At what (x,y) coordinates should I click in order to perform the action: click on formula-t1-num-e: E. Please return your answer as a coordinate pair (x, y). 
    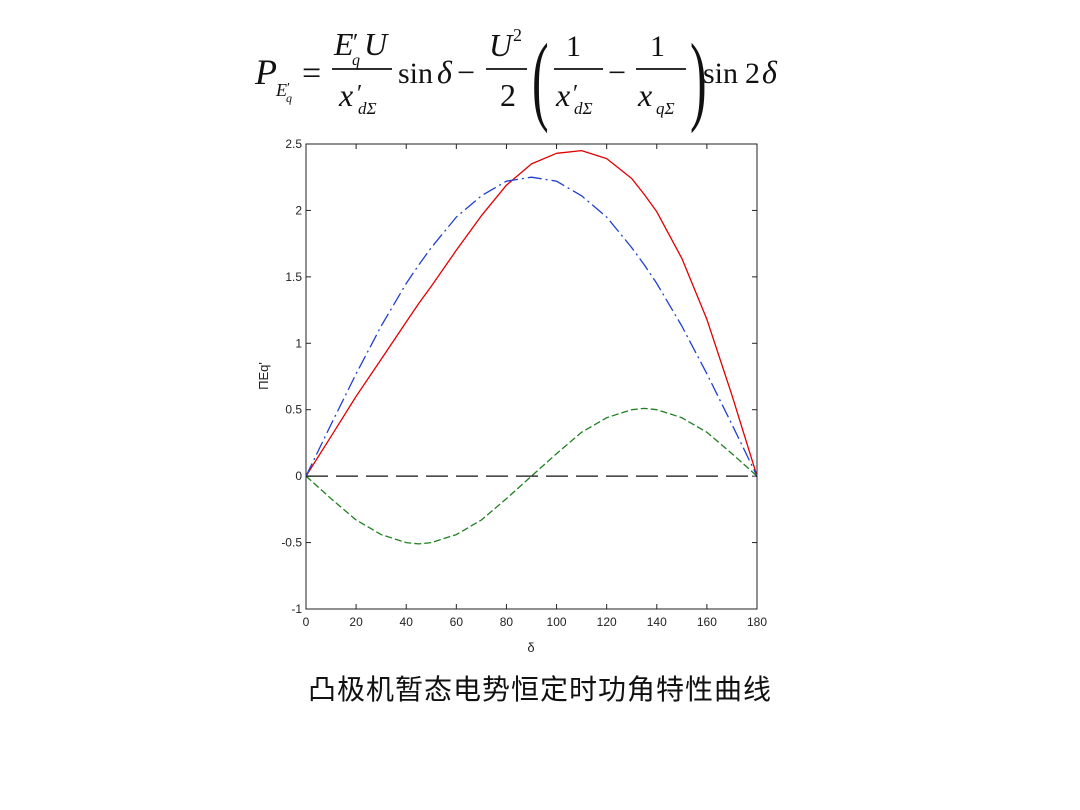
    Looking at the image, I should click on (343, 44).